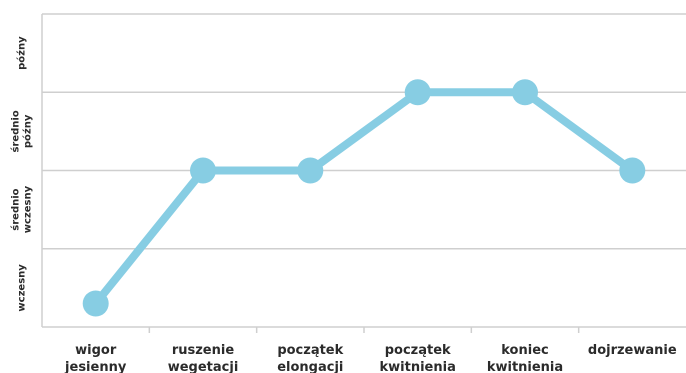  I want to click on x-tick-label-line: jesienny, so click(95, 366).